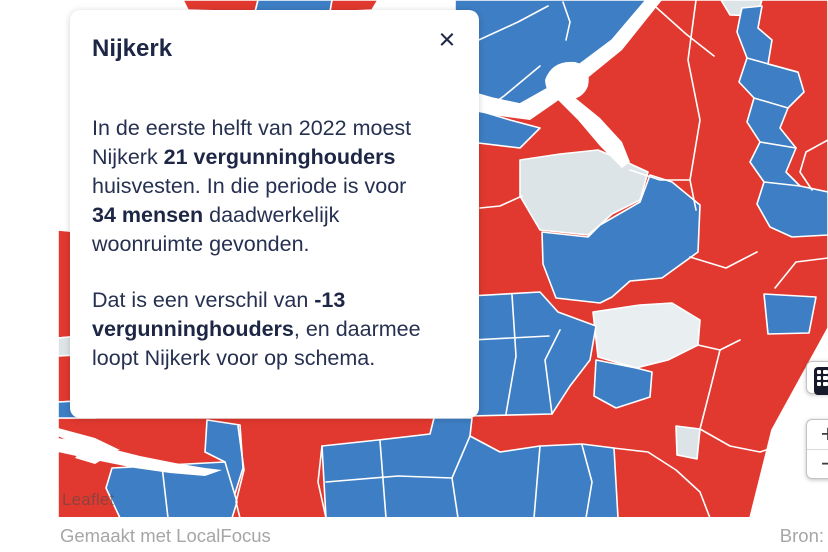 The width and height of the screenshot is (828, 552). What do you see at coordinates (165, 535) in the screenshot?
I see `localfocus-credit: Gemaakt met LocalFocus` at bounding box center [165, 535].